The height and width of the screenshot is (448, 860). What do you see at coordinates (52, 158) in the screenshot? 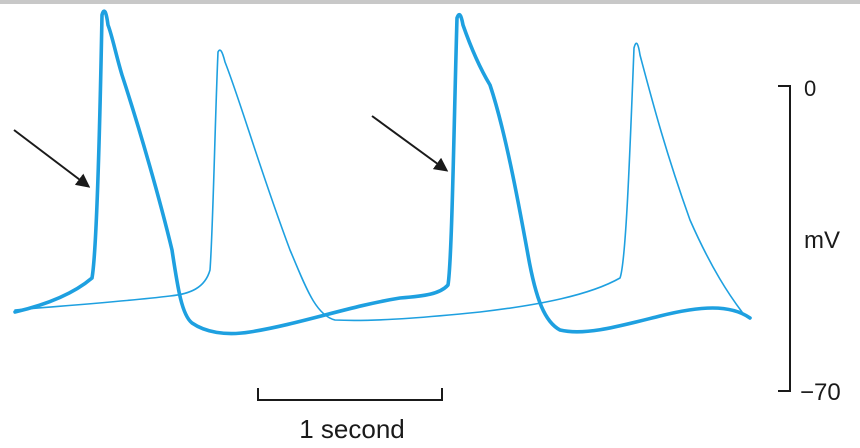
I see `arrow-first-spike` at bounding box center [52, 158].